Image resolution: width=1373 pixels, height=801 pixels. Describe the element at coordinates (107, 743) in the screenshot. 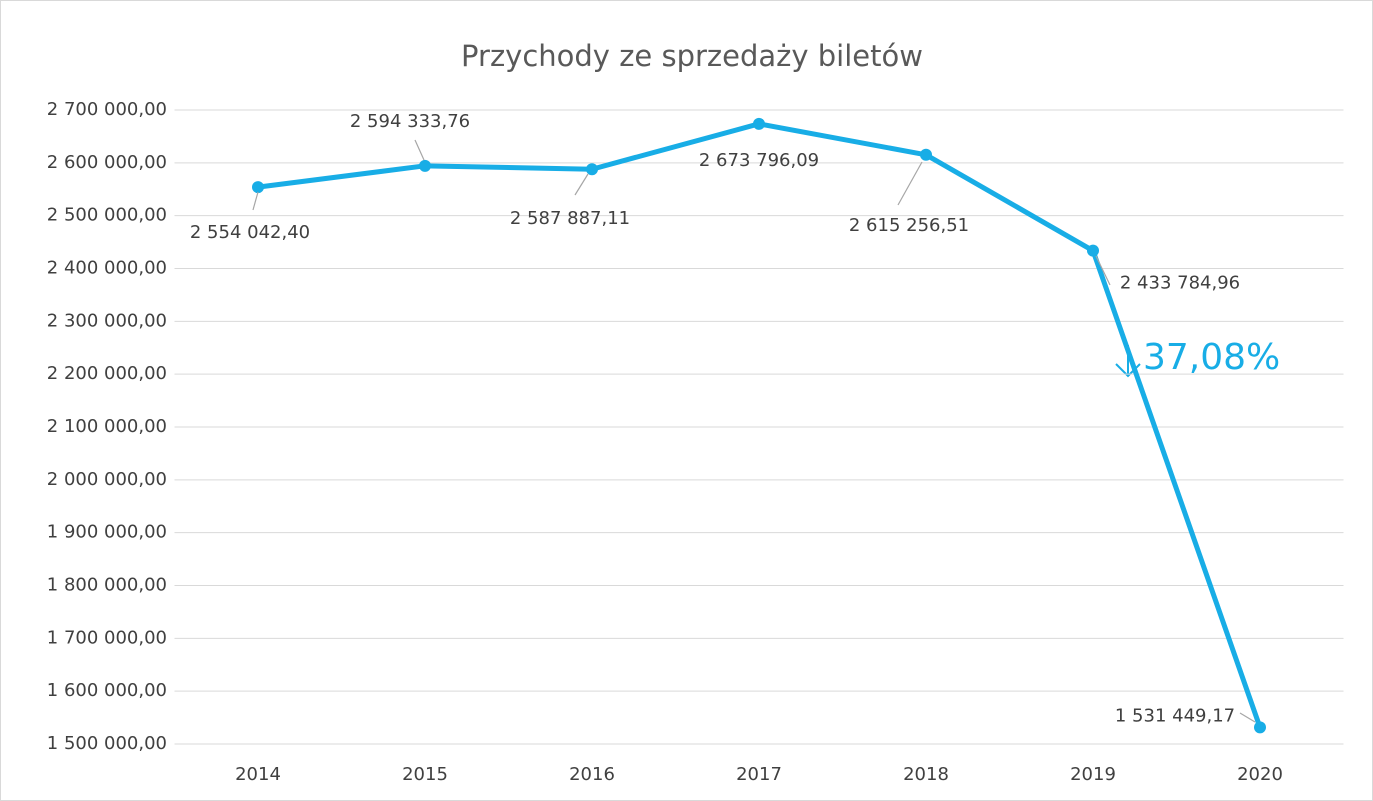

I see `y-tick-label: 1 500 000,00` at that location.